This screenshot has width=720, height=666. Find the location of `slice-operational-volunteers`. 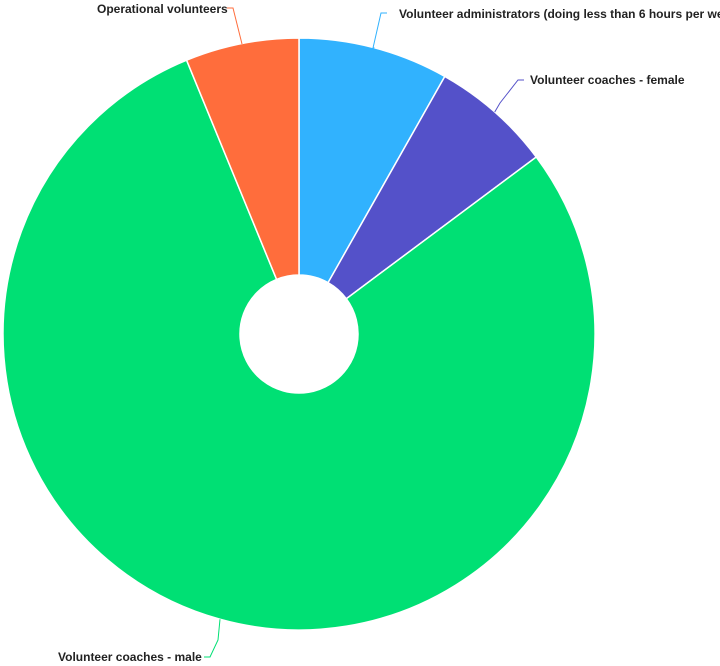

slice-operational-volunteers is located at coordinates (242, 159).